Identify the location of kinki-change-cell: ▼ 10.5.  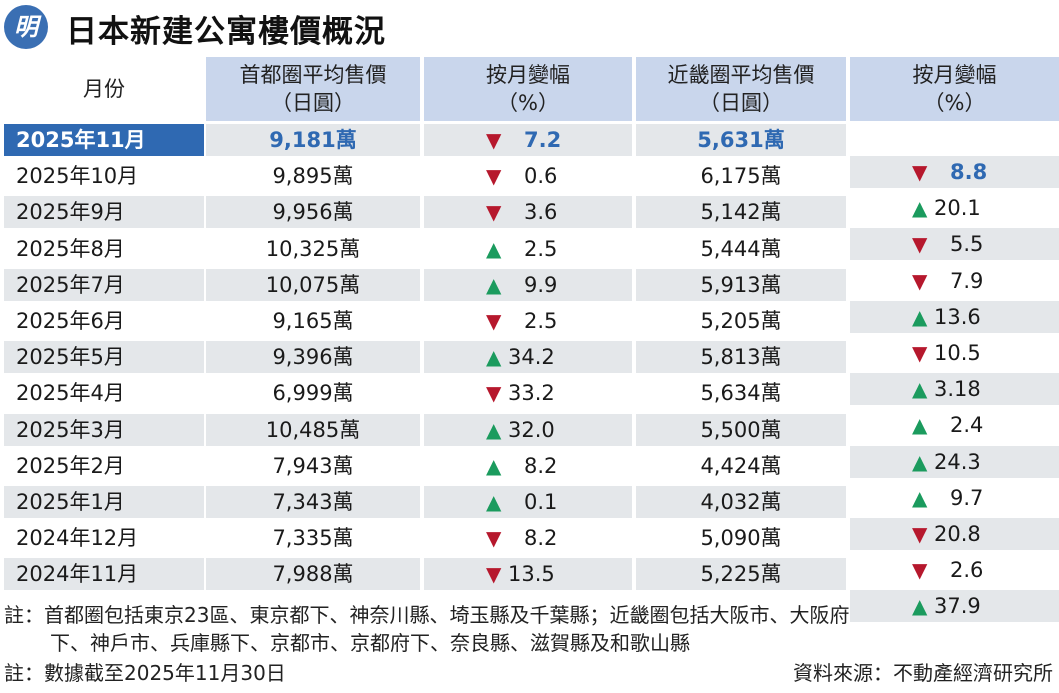
(954, 353).